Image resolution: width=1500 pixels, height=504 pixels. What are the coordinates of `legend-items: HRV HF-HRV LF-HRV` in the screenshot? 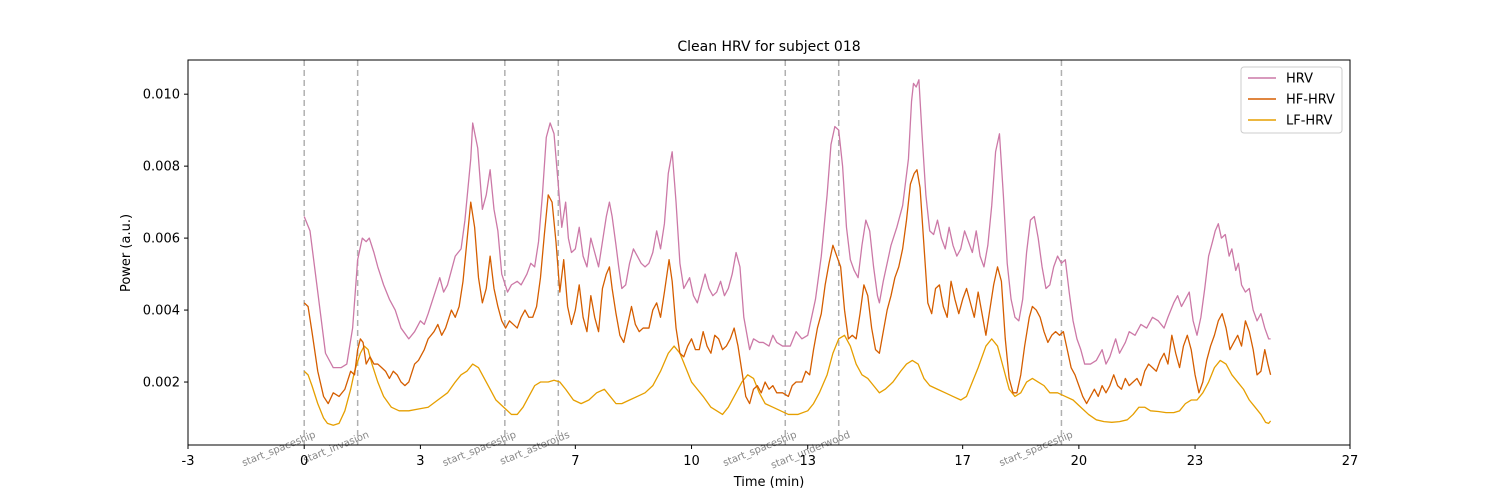 It's located at (1291, 100).